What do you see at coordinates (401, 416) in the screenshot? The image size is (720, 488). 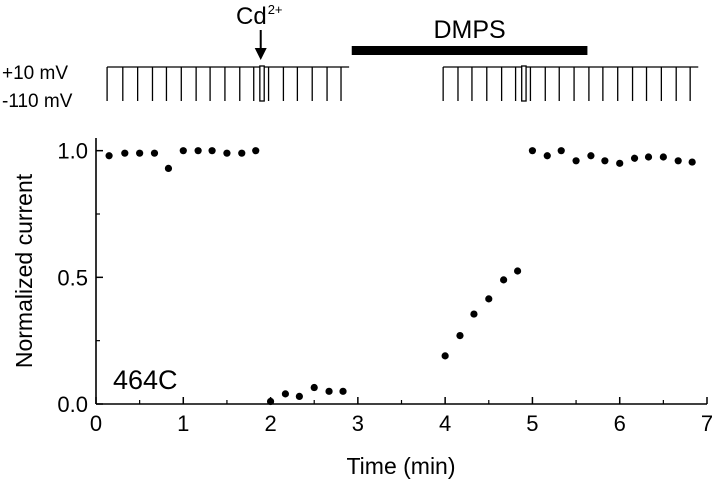 I see `x-ticks: 0 1 2 3 4 5 6 7` at bounding box center [401, 416].